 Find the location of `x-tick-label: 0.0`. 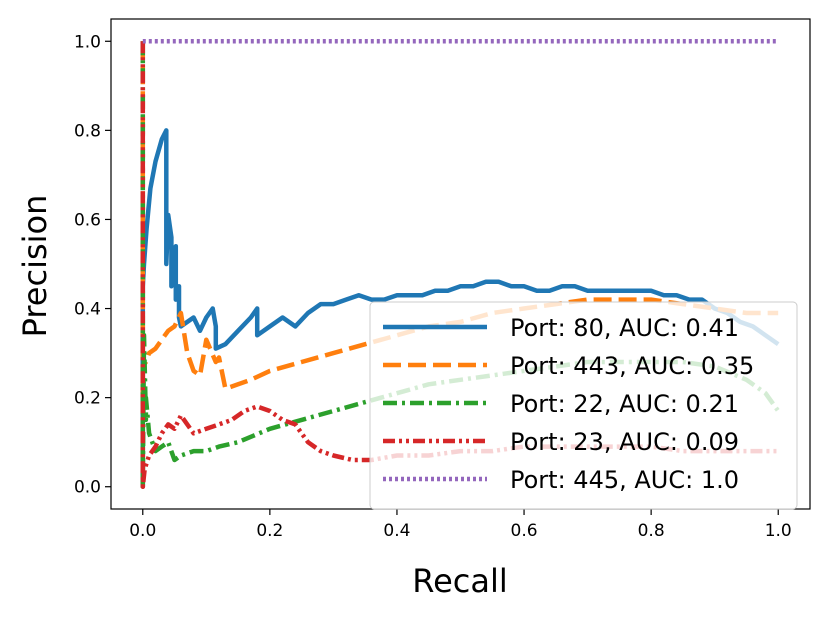

x-tick-label: 0.0 is located at coordinates (142, 531).